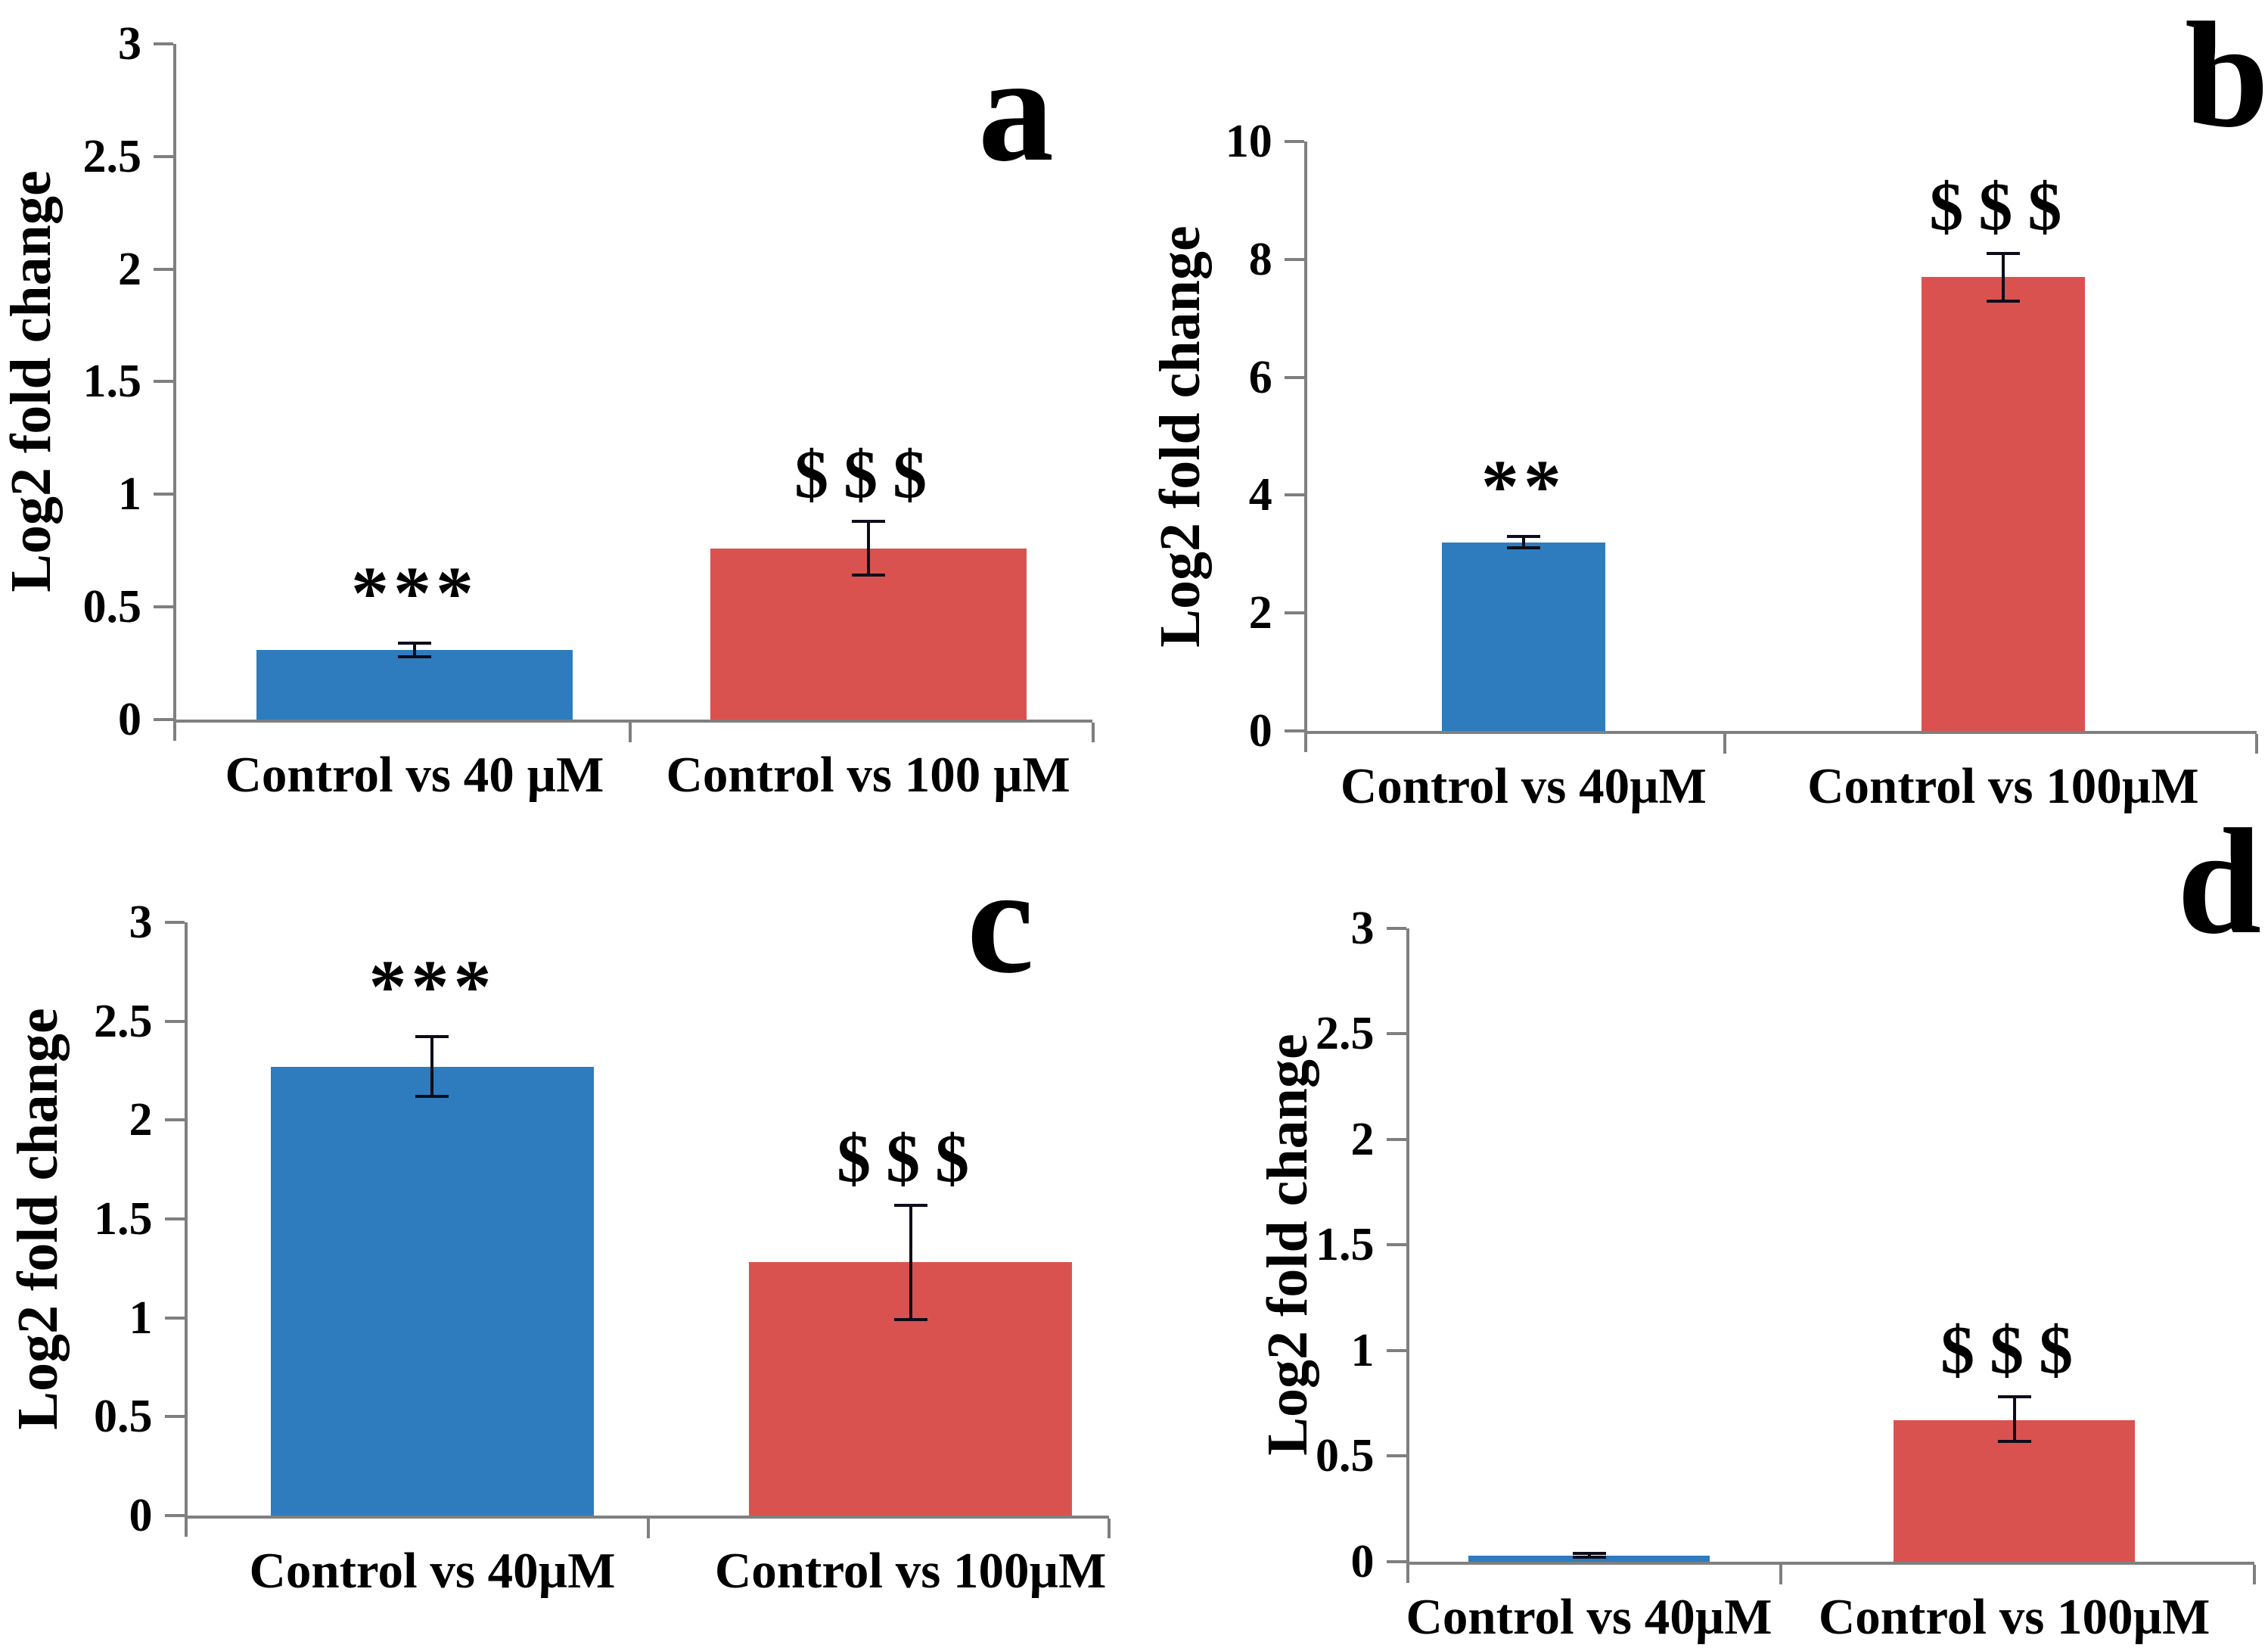 Image resolution: width=2268 pixels, height=1651 pixels. Describe the element at coordinates (141, 922) in the screenshot. I see `y-tick-label: 3` at that location.